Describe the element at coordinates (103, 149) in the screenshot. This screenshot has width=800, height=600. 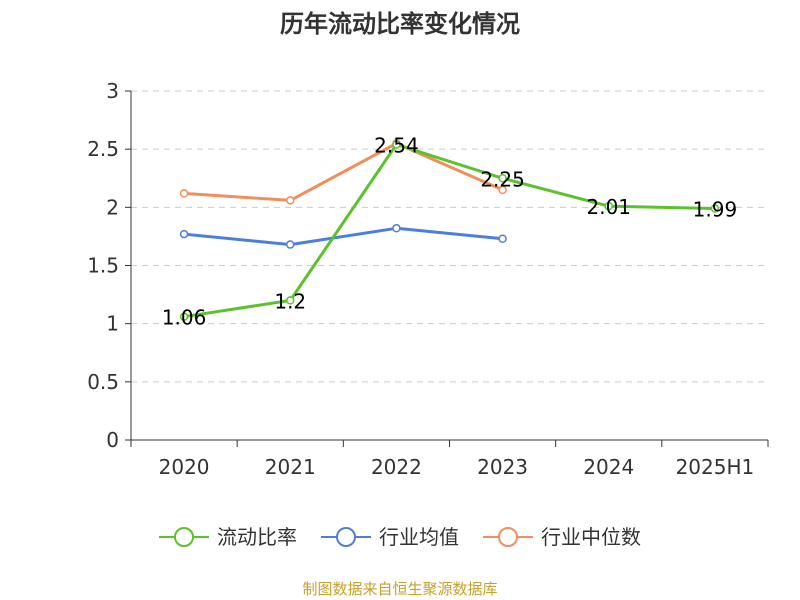
I see `y-tick-label: 2.5` at that location.